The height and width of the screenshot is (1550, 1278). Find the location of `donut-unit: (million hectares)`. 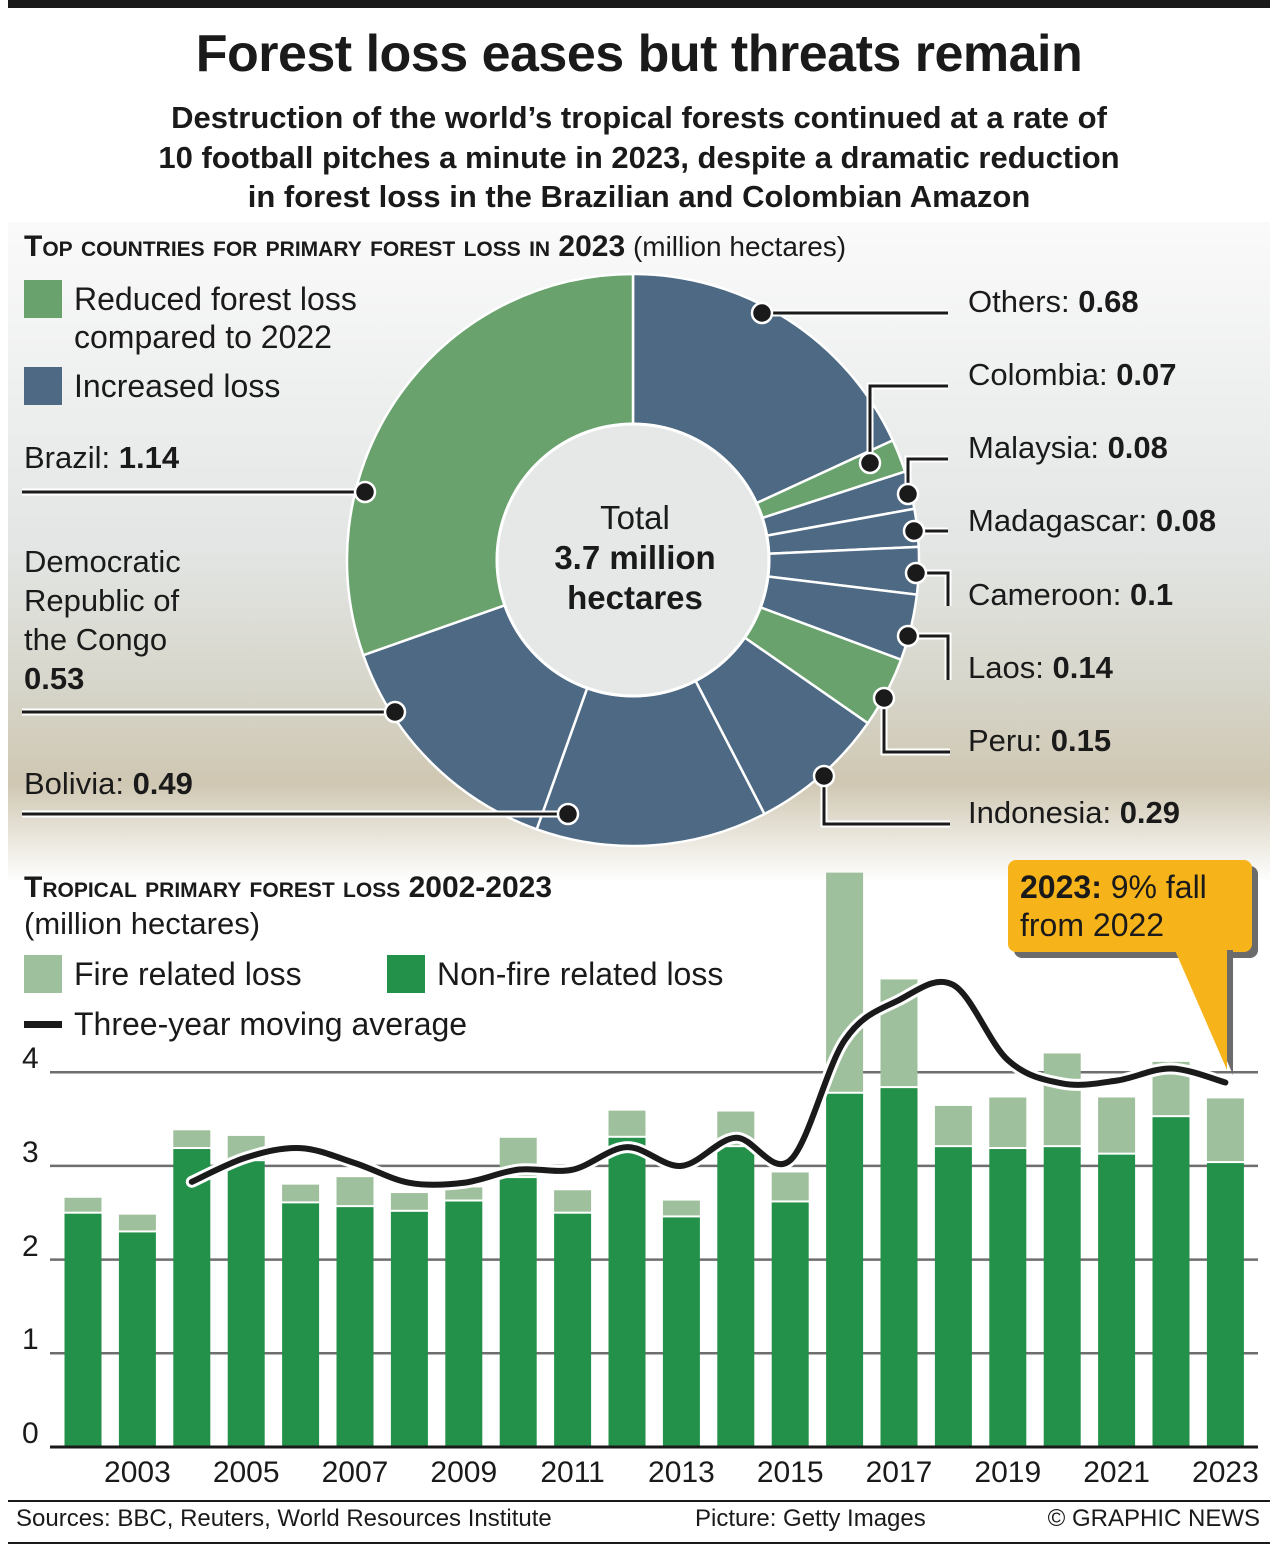

donut-unit: (million hectares) is located at coordinates (739, 246).